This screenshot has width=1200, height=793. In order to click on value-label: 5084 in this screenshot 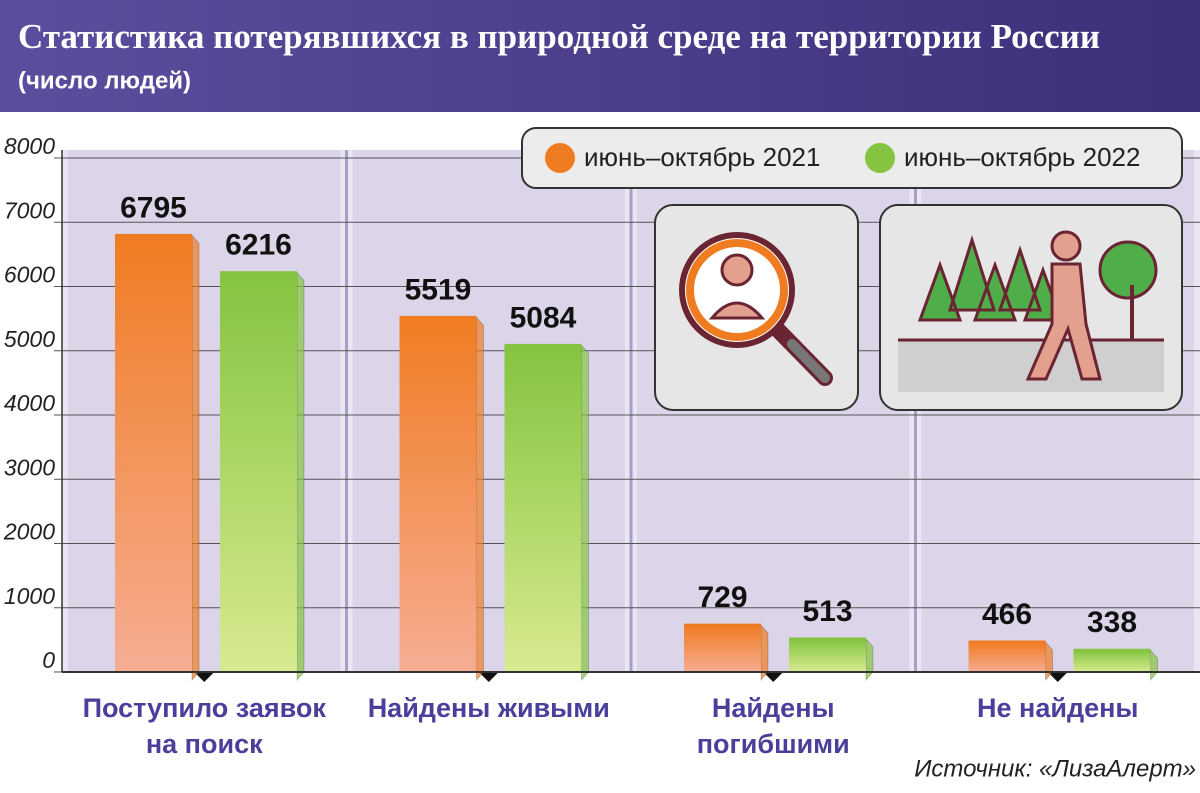, I will do `click(543, 317)`.